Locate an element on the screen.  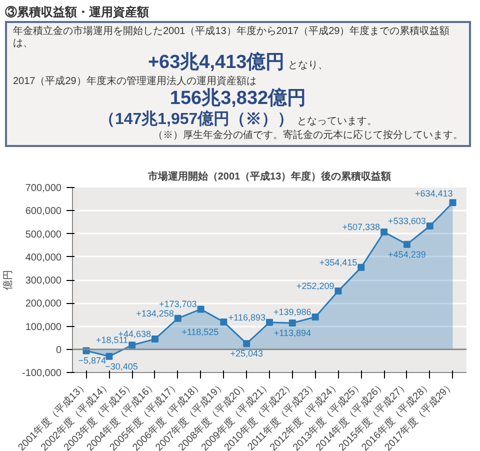
data-label: +113,894 is located at coordinates (292, 333).